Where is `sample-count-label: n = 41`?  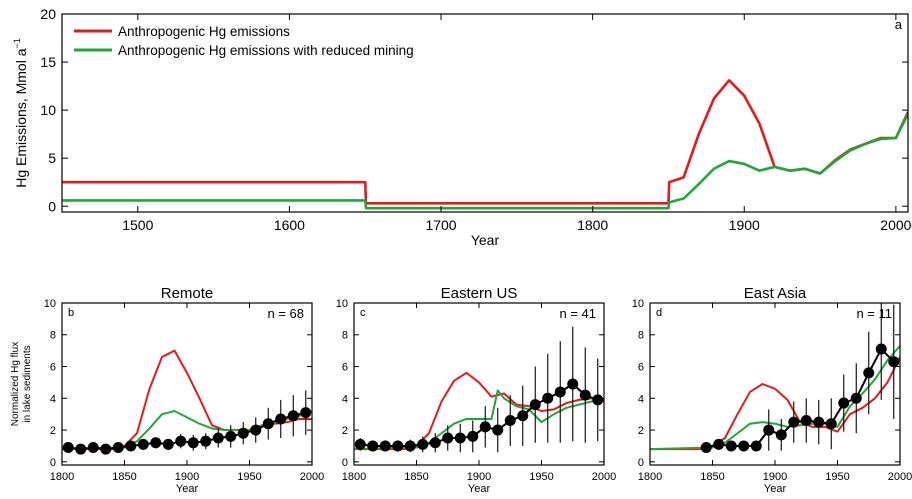
sample-count-label: n = 41 is located at coordinates (577, 313).